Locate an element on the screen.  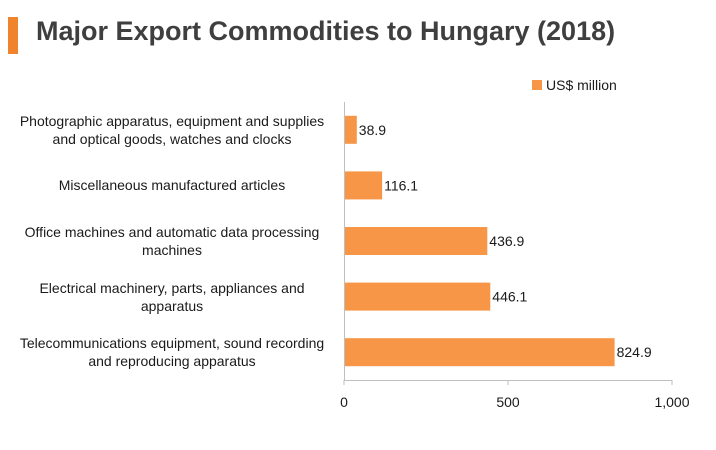
data-label: 38.9 is located at coordinates (372, 130).